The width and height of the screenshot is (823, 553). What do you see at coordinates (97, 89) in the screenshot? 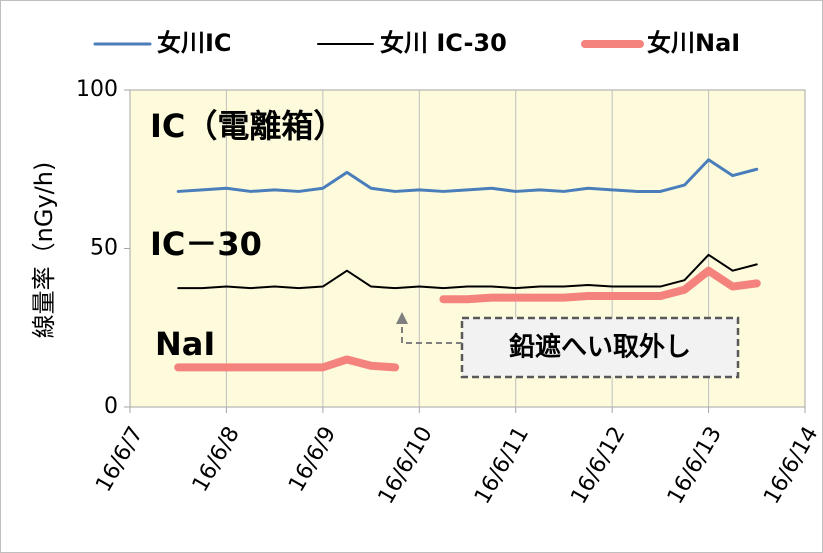
I see `y-tick-label: 100` at bounding box center [97, 89].